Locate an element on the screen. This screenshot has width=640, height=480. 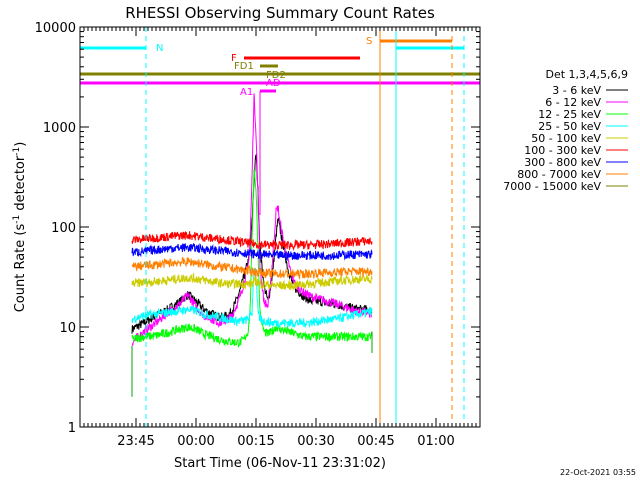
flag-label-s: S is located at coordinates (369, 41).